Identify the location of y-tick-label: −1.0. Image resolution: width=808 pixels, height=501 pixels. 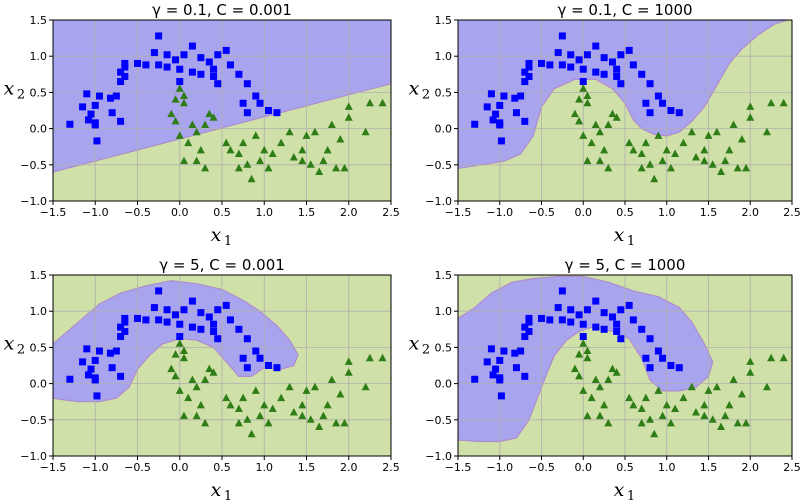
(438, 201).